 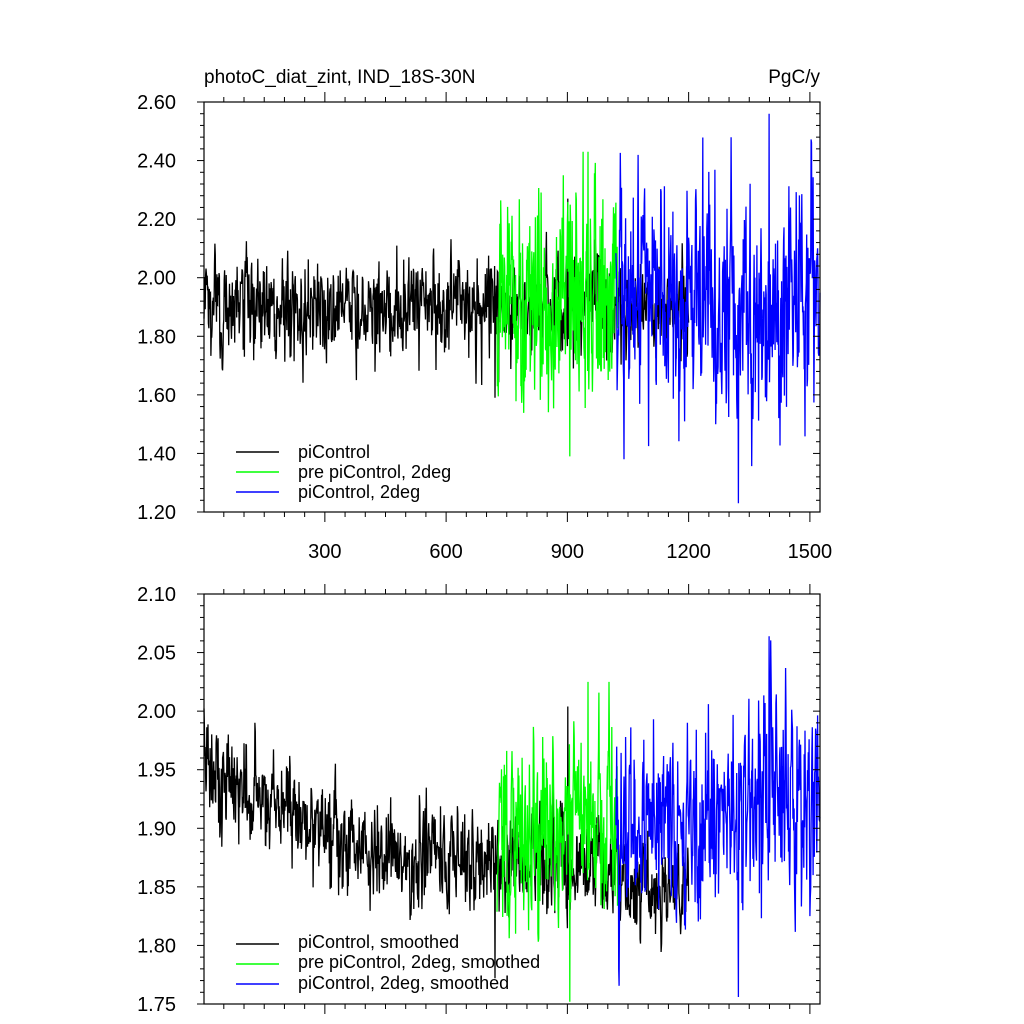 I want to click on y-tick-label: 2.60, so click(x=156, y=103).